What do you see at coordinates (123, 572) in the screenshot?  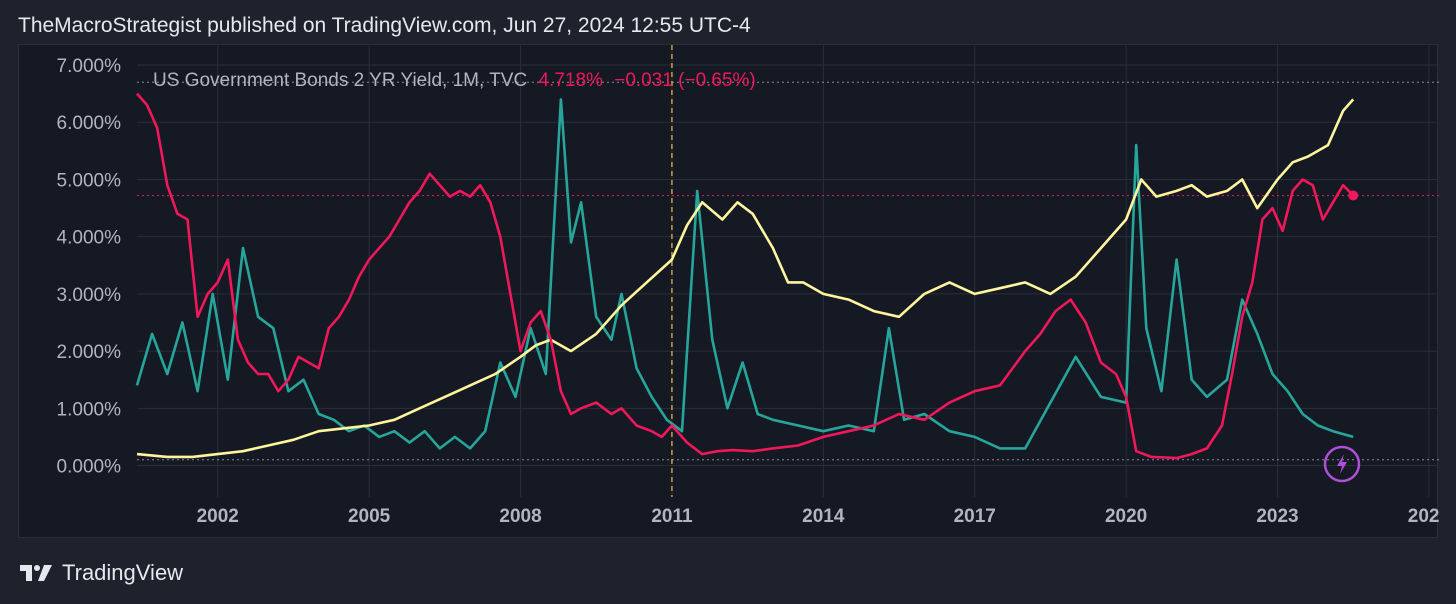 I see `footer-brand-name: TradingView` at bounding box center [123, 572].